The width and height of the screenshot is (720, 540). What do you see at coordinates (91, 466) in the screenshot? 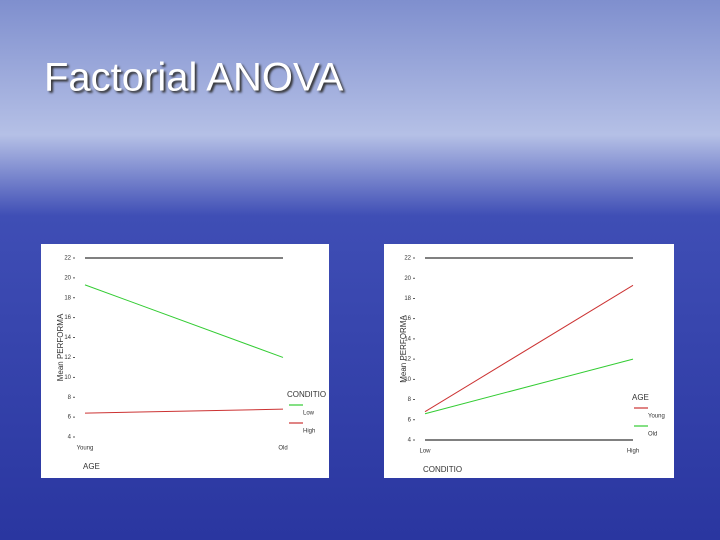
I see `x-axis-label: AGE` at bounding box center [91, 466].